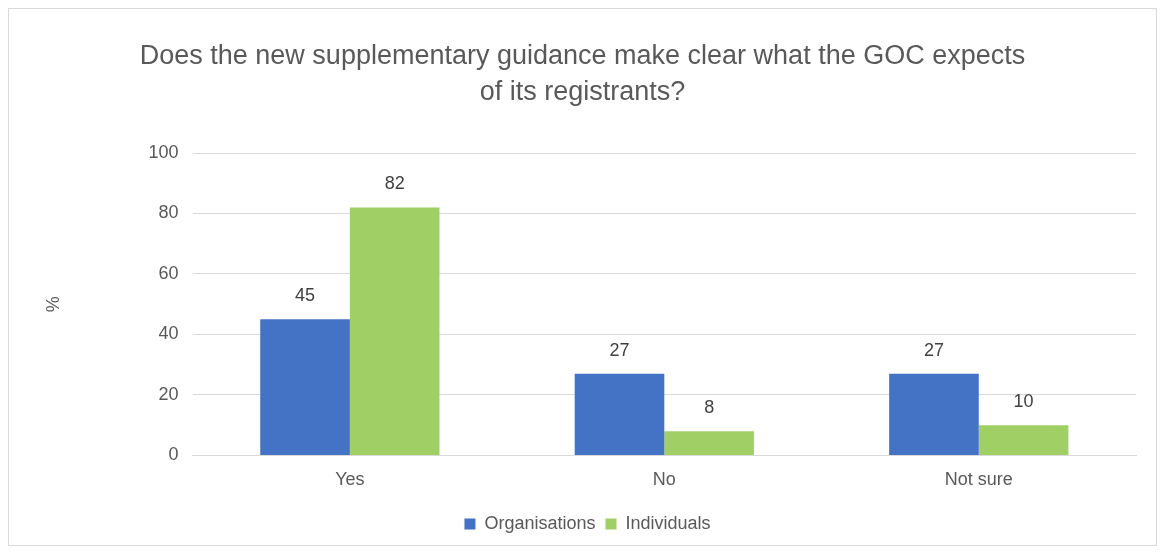 Image resolution: width=1165 pixels, height=554 pixels. I want to click on x-tick-label: Not sure, so click(978, 479).